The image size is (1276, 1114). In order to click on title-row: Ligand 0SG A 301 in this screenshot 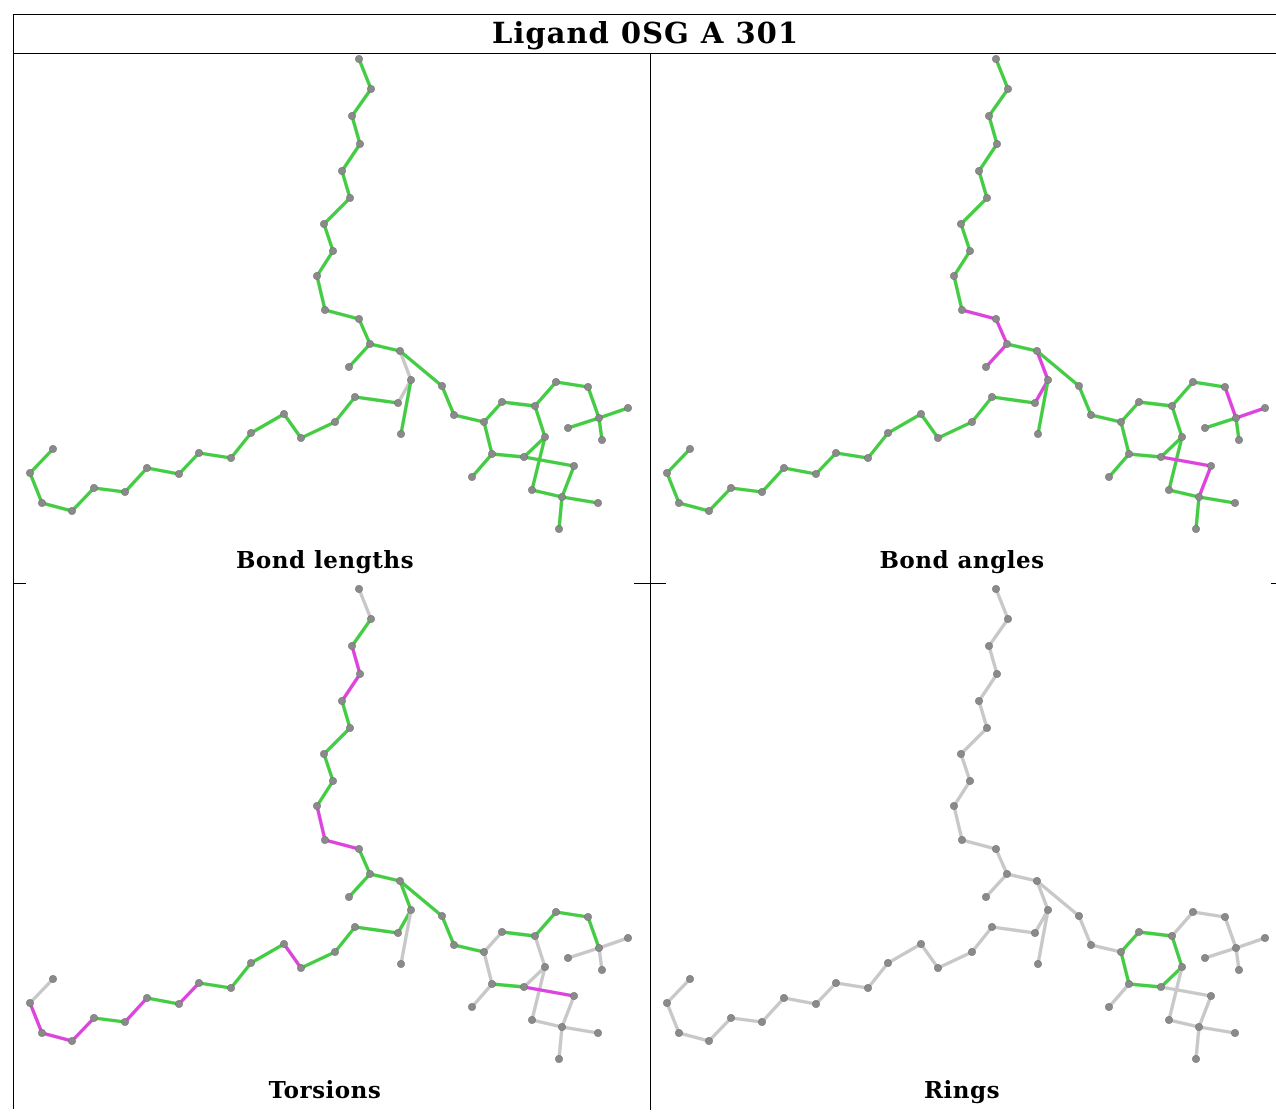, I will do `click(645, 34)`.